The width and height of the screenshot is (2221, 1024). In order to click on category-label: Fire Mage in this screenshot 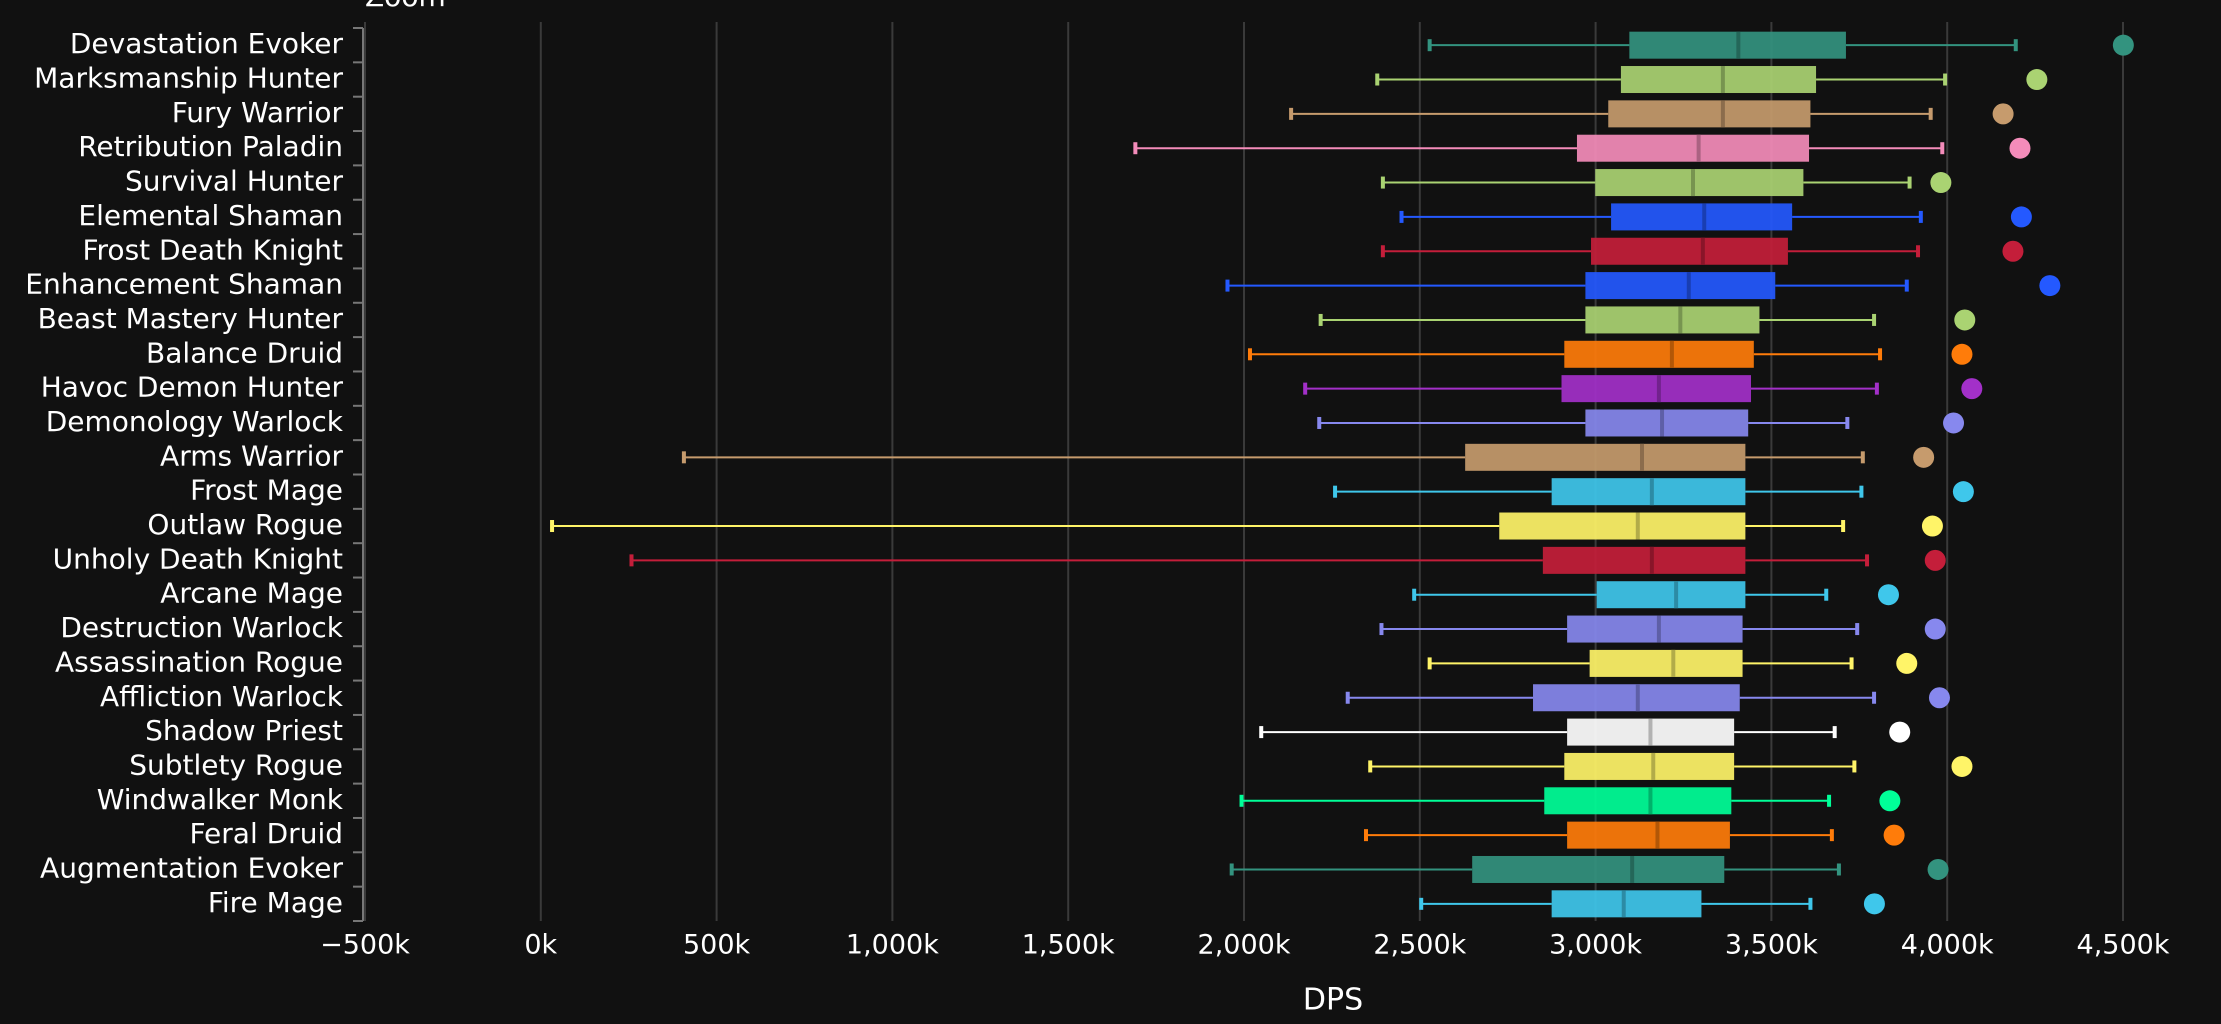, I will do `click(275, 902)`.